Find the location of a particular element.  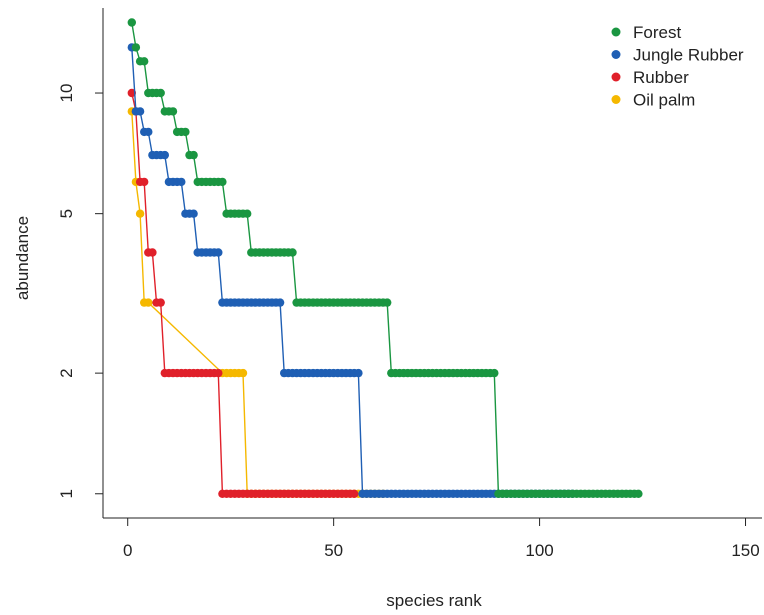

y-tick-label: 2 is located at coordinates (66, 372).